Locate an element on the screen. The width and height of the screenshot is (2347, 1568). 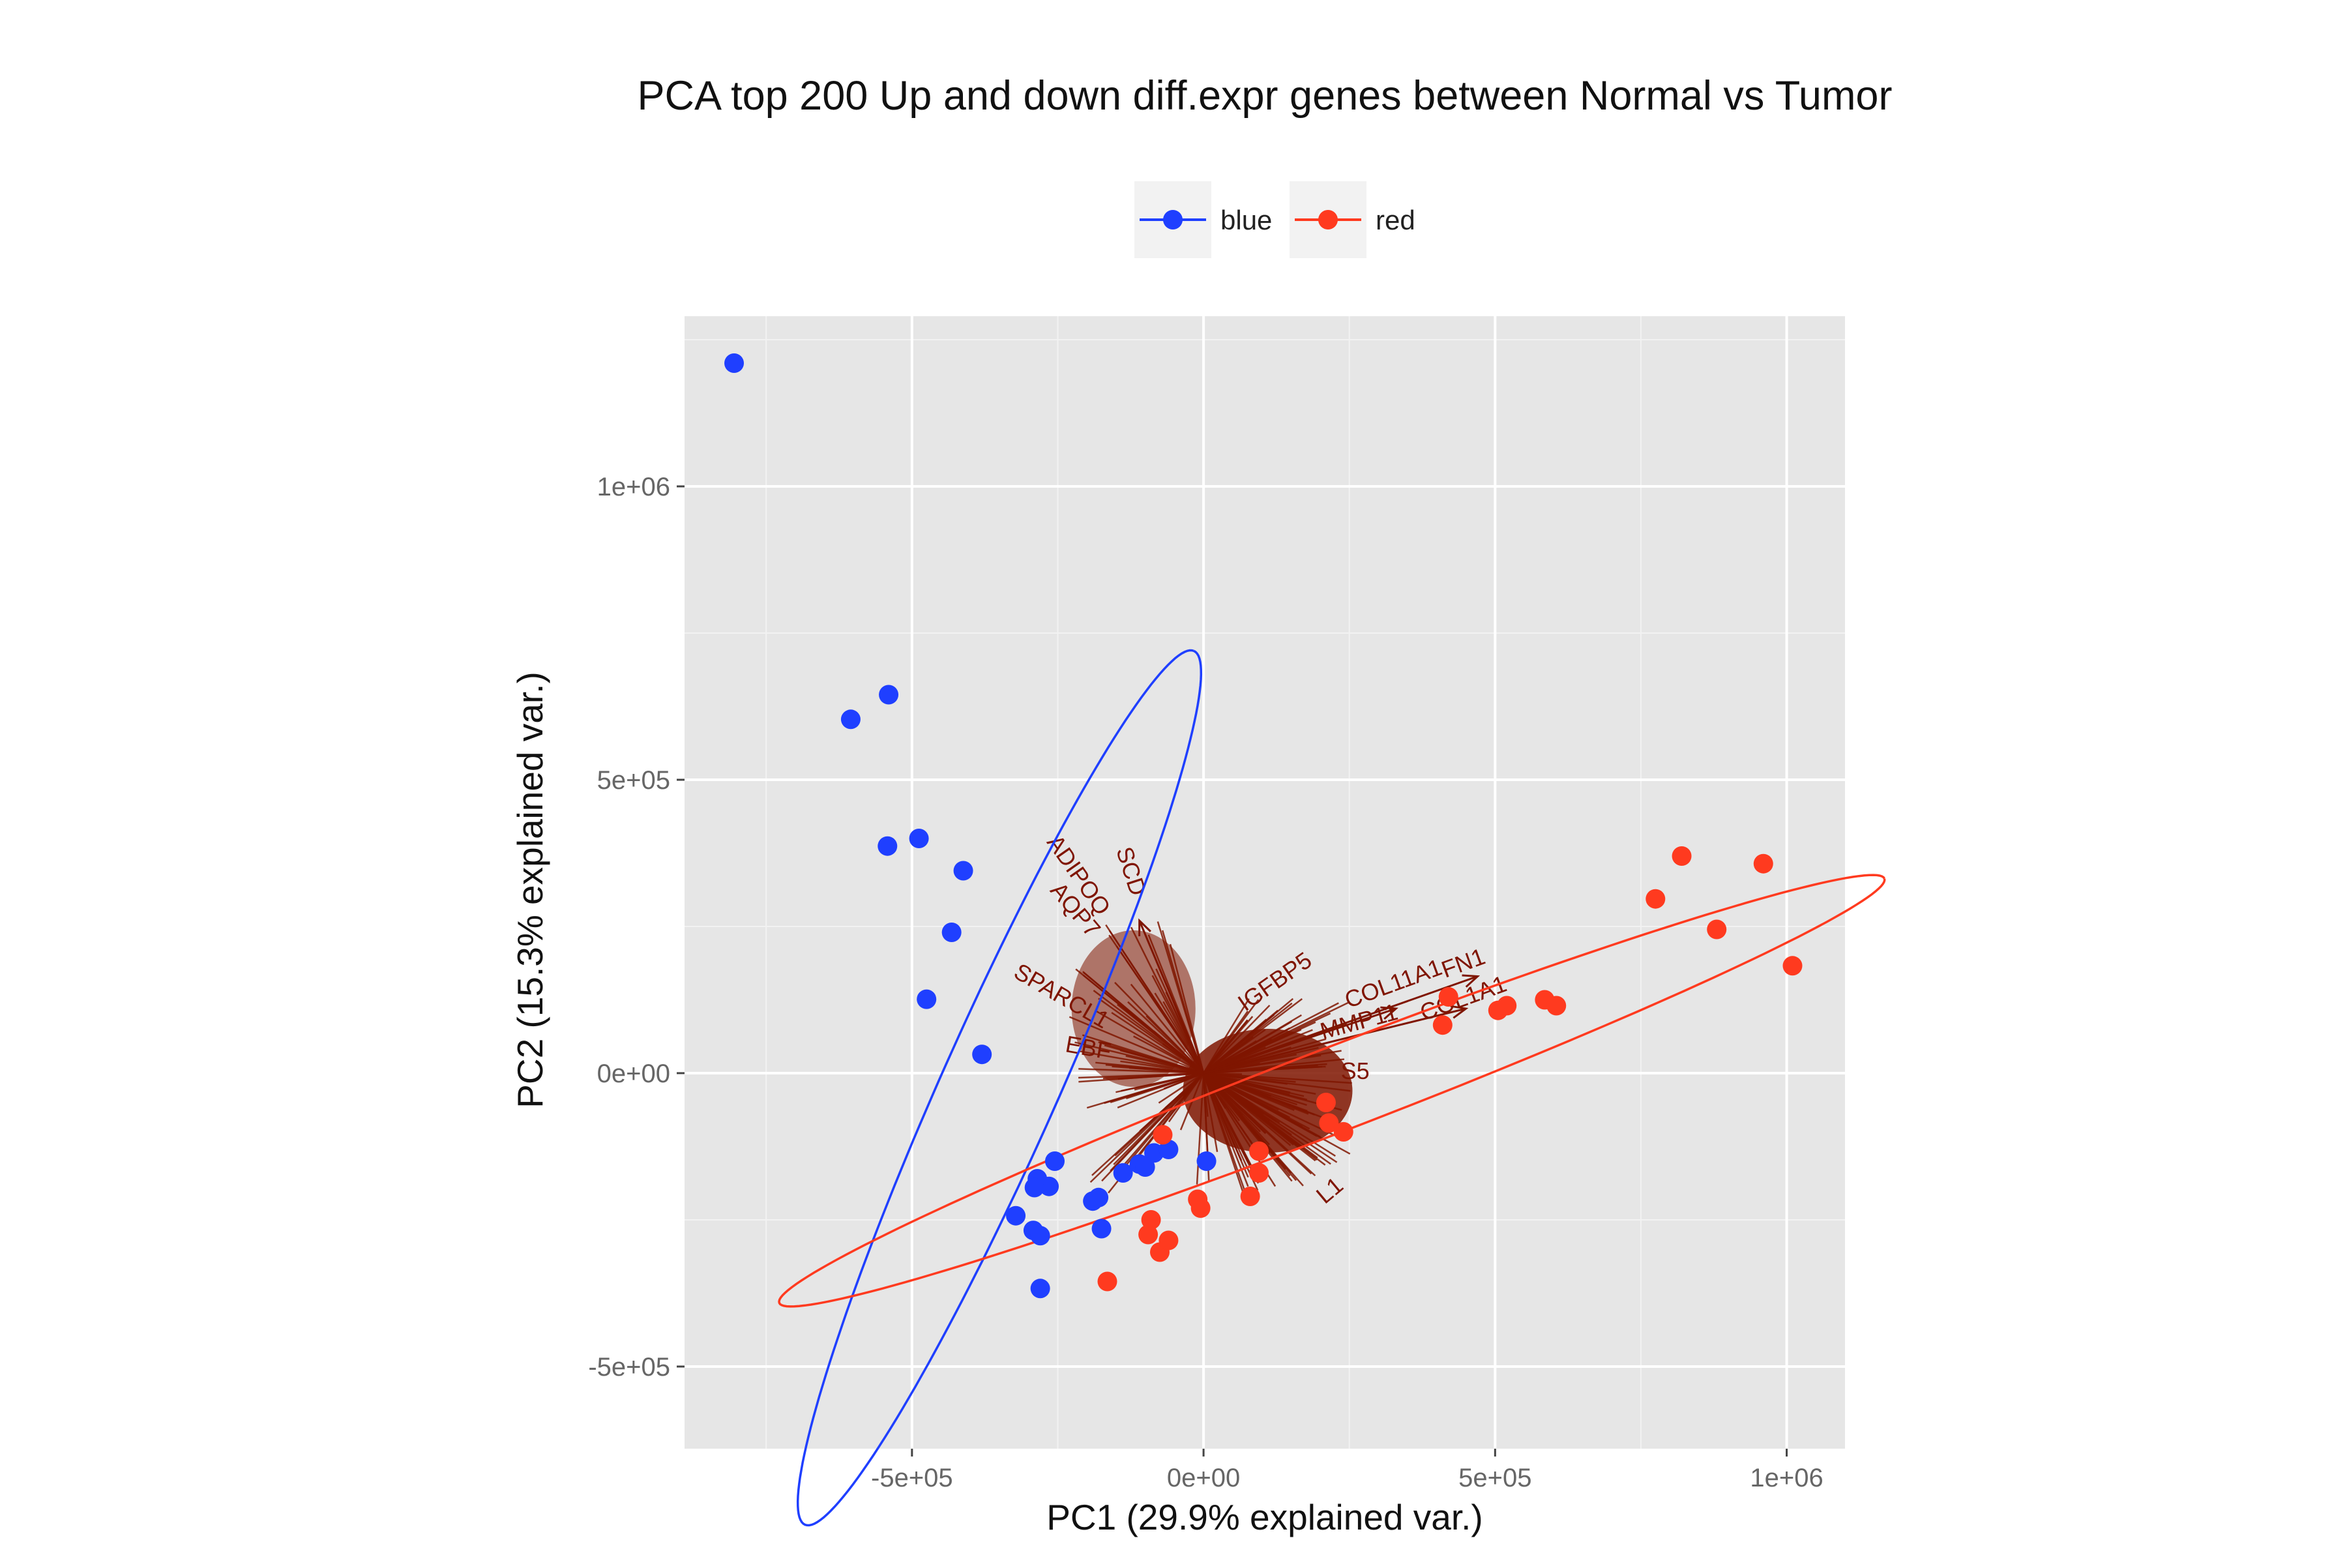
y-tick-label: 5e+05 is located at coordinates (633, 781).